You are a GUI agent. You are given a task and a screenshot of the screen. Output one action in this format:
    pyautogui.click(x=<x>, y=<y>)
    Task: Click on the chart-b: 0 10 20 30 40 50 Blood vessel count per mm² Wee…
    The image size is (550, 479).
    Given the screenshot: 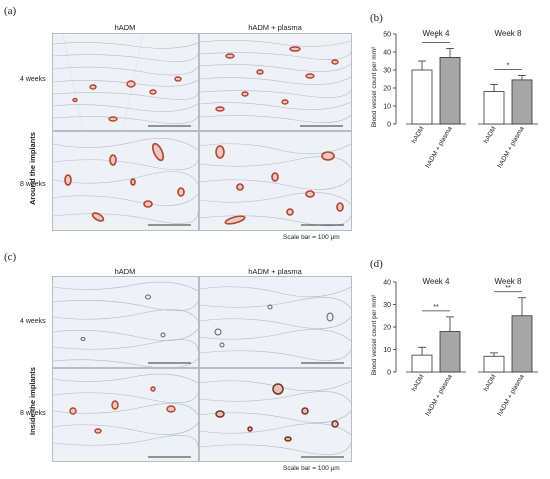 What is the action you would take?
    pyautogui.click(x=454, y=99)
    